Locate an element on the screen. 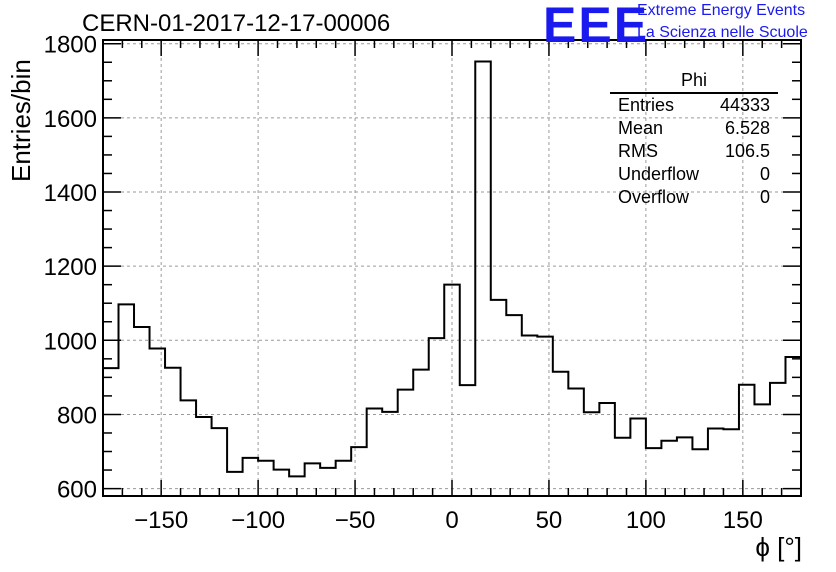  x-tick-label: 100 is located at coordinates (646, 520).